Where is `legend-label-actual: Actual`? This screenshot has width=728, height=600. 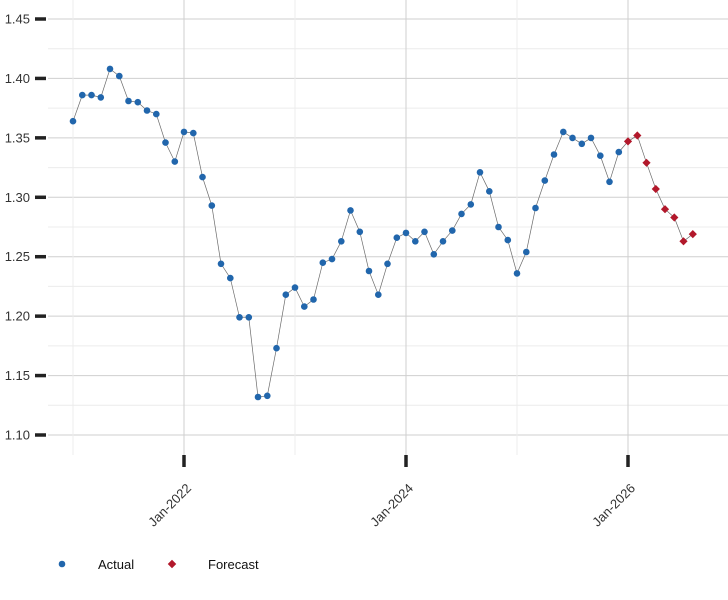 legend-label-actual: Actual is located at coordinates (116, 564).